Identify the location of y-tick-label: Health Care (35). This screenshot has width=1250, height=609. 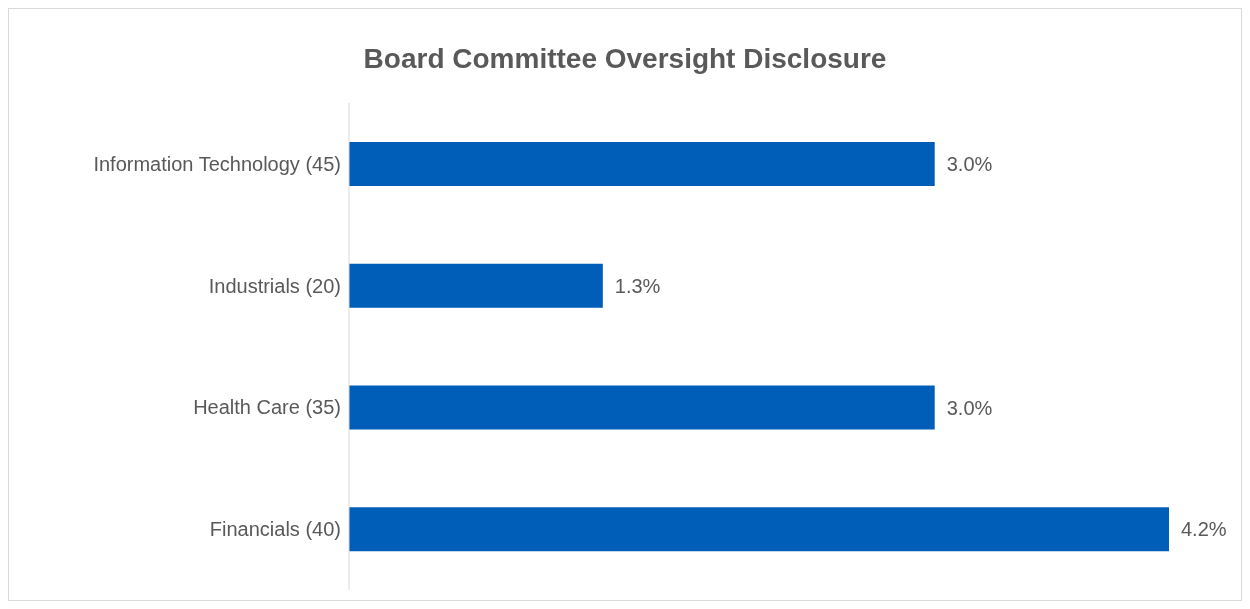
(267, 407).